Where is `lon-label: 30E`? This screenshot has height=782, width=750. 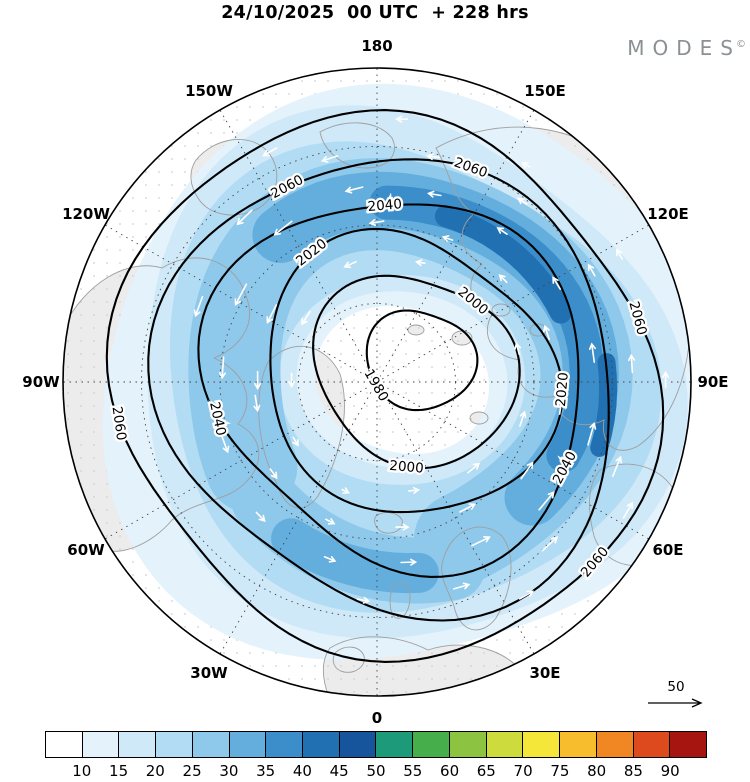
lon-label: 30E is located at coordinates (544, 673).